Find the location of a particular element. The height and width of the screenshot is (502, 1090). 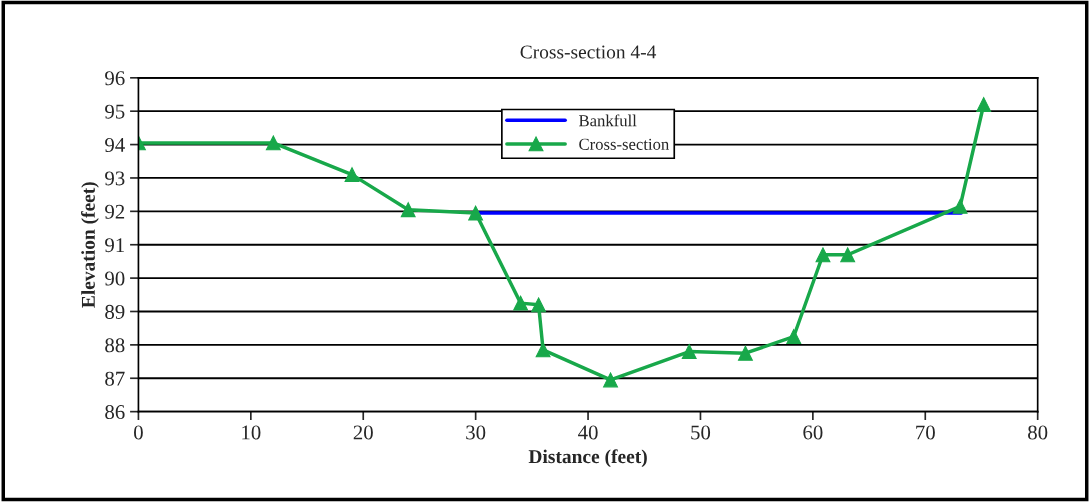

x-tick-label: 70 is located at coordinates (925, 432).